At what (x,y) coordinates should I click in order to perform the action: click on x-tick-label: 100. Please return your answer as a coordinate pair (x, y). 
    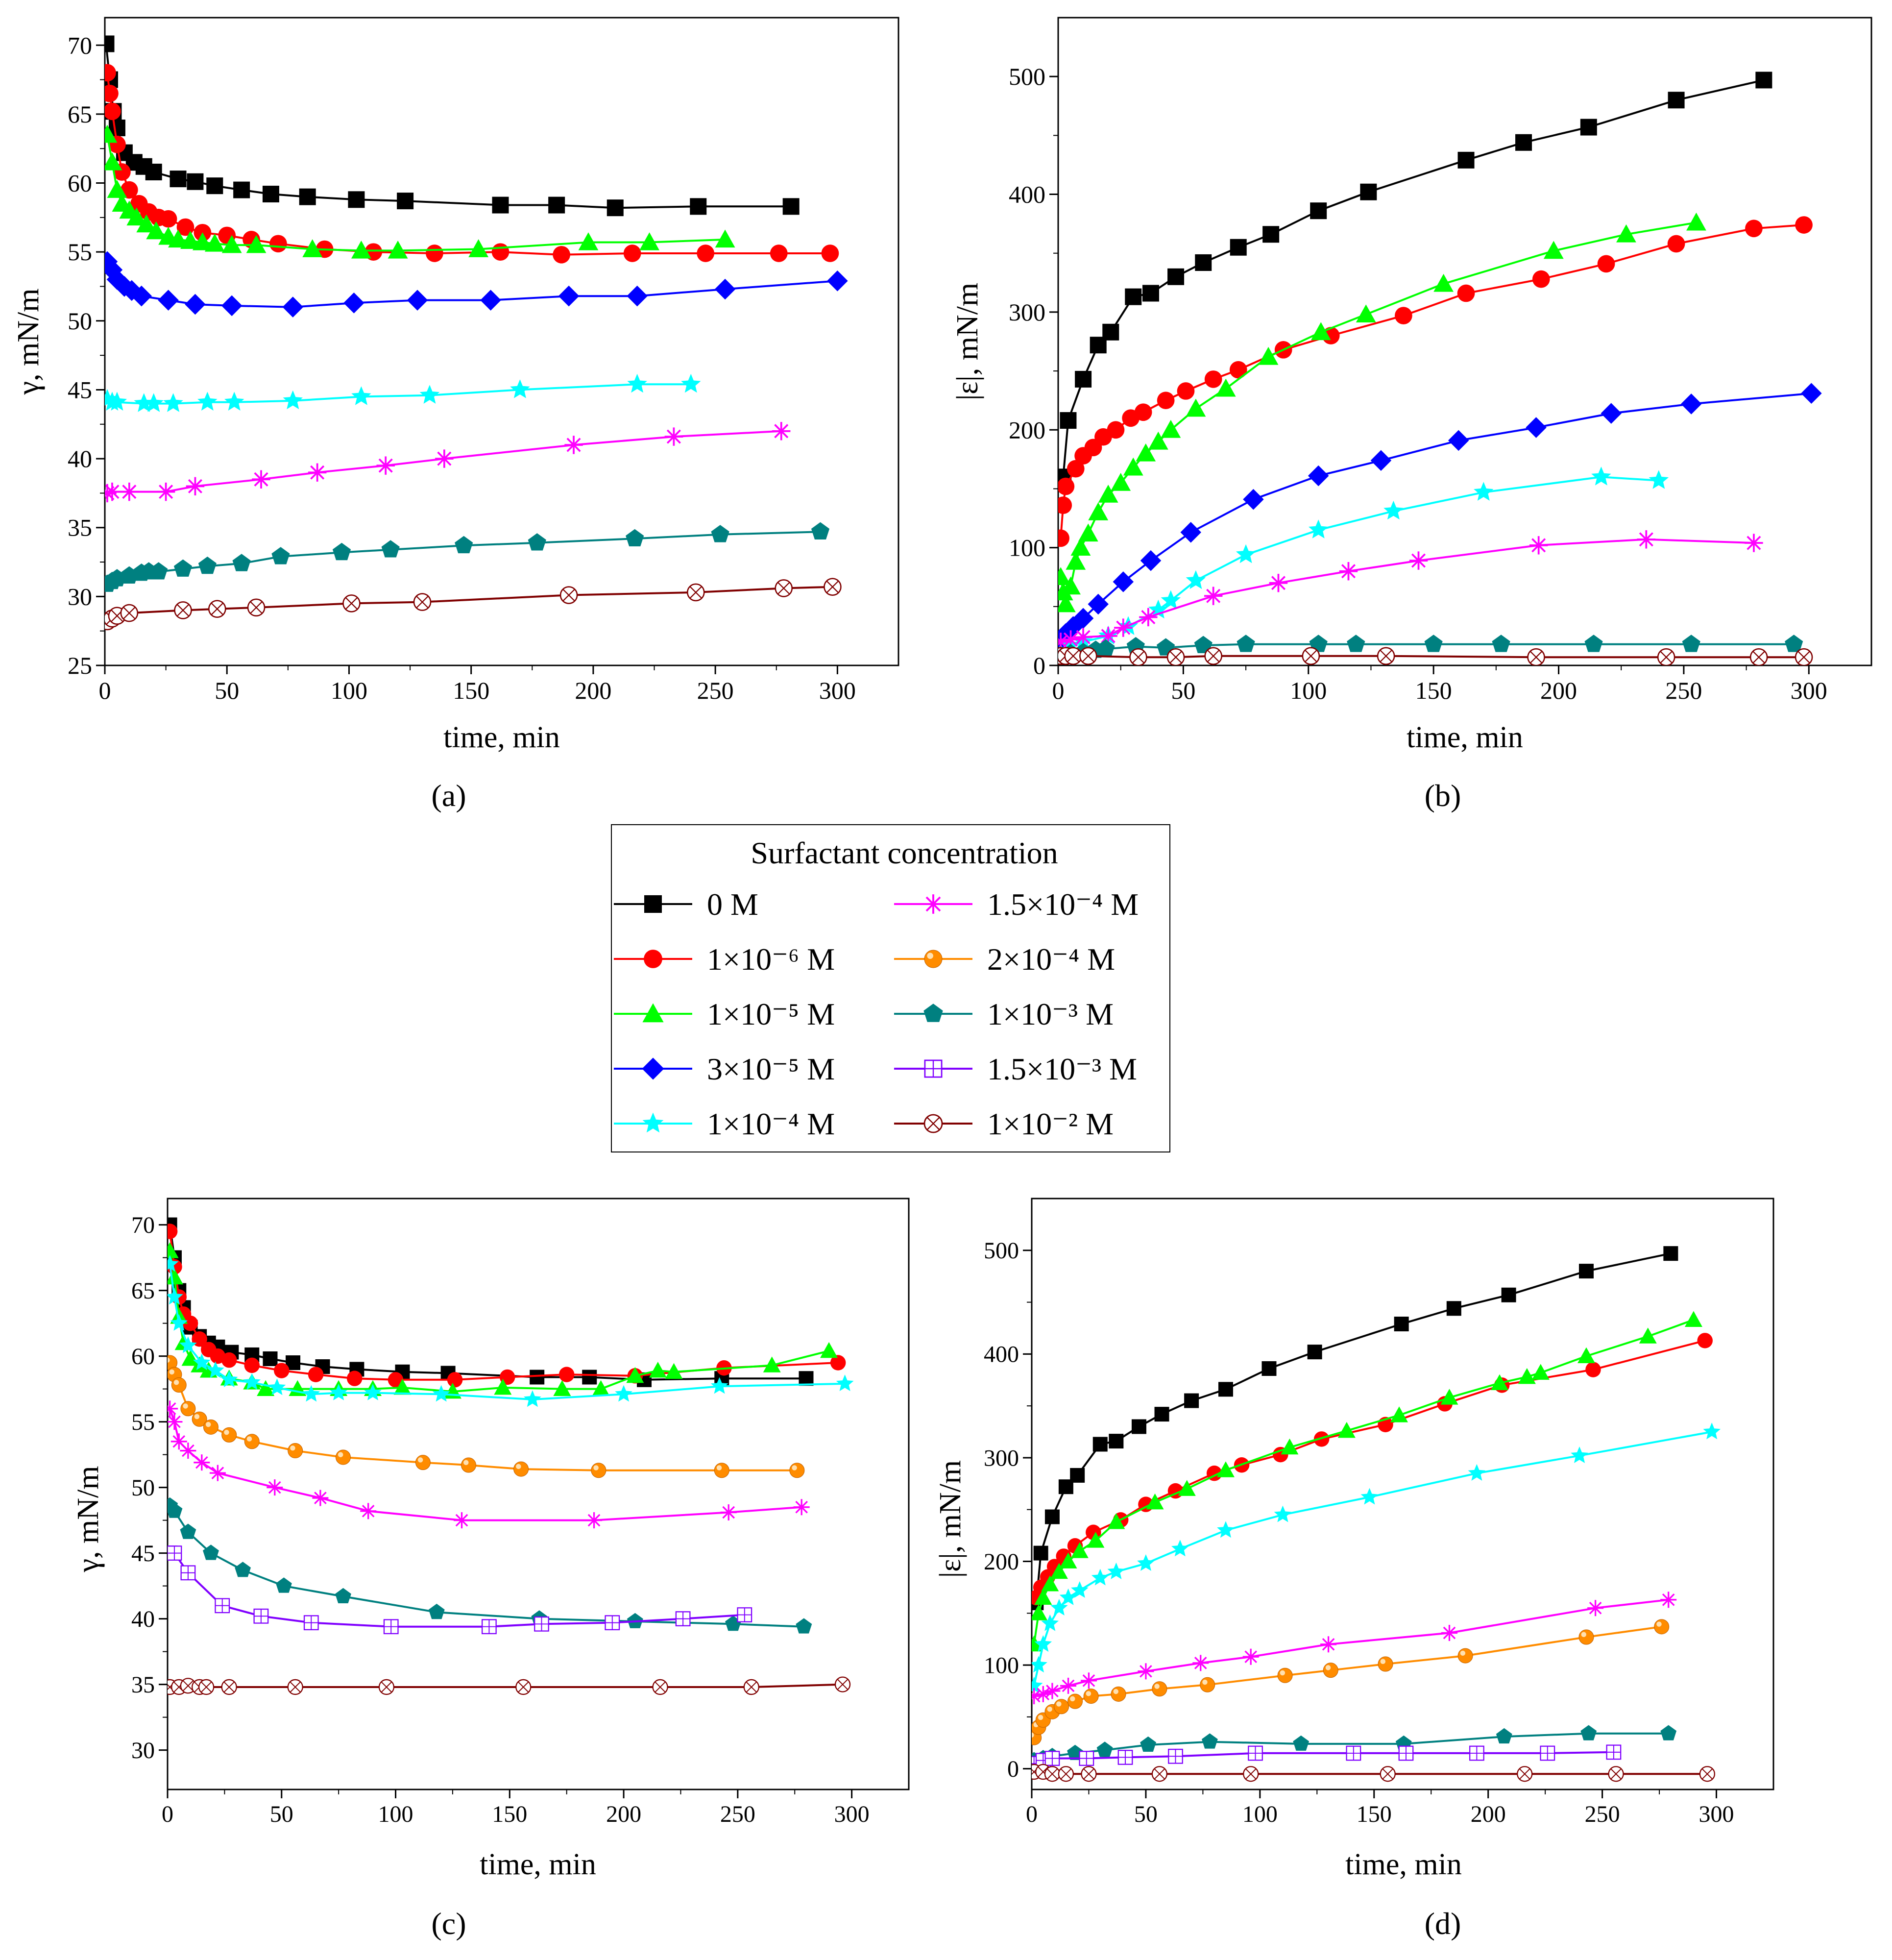
    Looking at the image, I should click on (349, 690).